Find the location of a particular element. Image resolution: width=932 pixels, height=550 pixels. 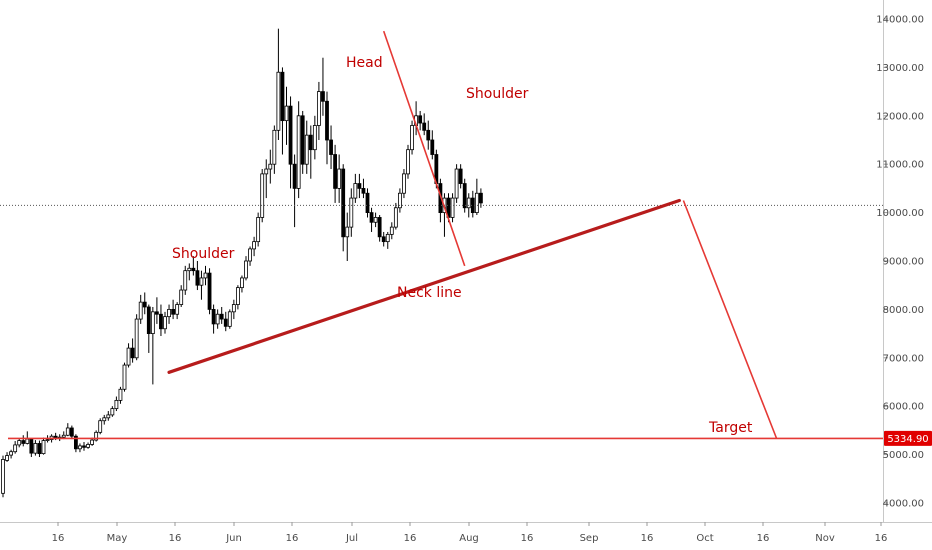

target-price-box is located at coordinates (908, 438).